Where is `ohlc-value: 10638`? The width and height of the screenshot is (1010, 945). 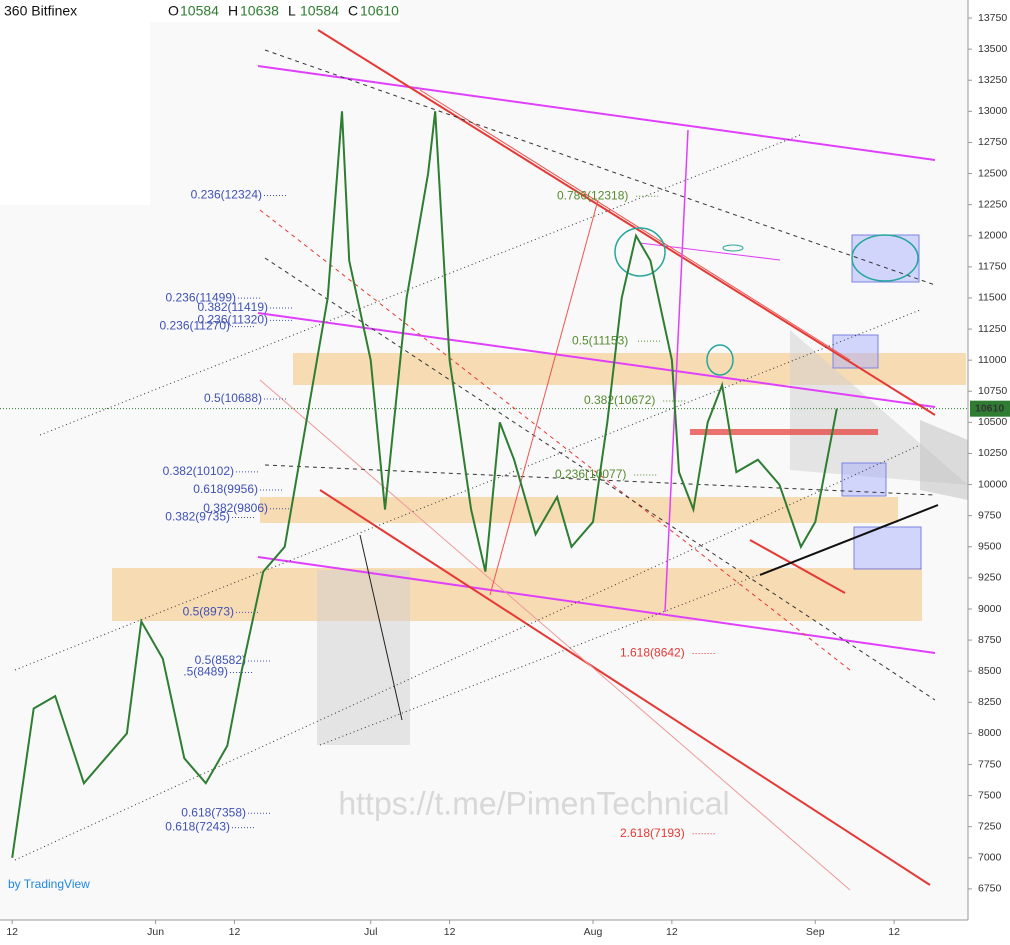
ohlc-value: 10638 is located at coordinates (259, 11).